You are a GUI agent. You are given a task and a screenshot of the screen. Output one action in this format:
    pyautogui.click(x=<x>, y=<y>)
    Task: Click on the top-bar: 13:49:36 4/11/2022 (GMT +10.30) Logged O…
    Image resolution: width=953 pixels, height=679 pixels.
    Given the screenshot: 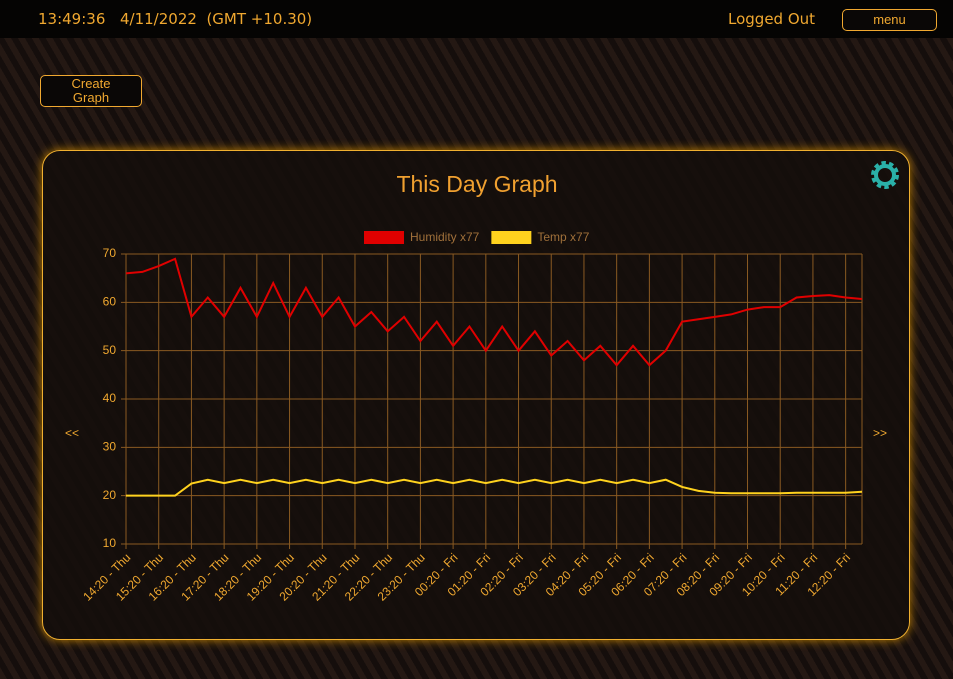 What is the action you would take?
    pyautogui.click(x=476, y=19)
    